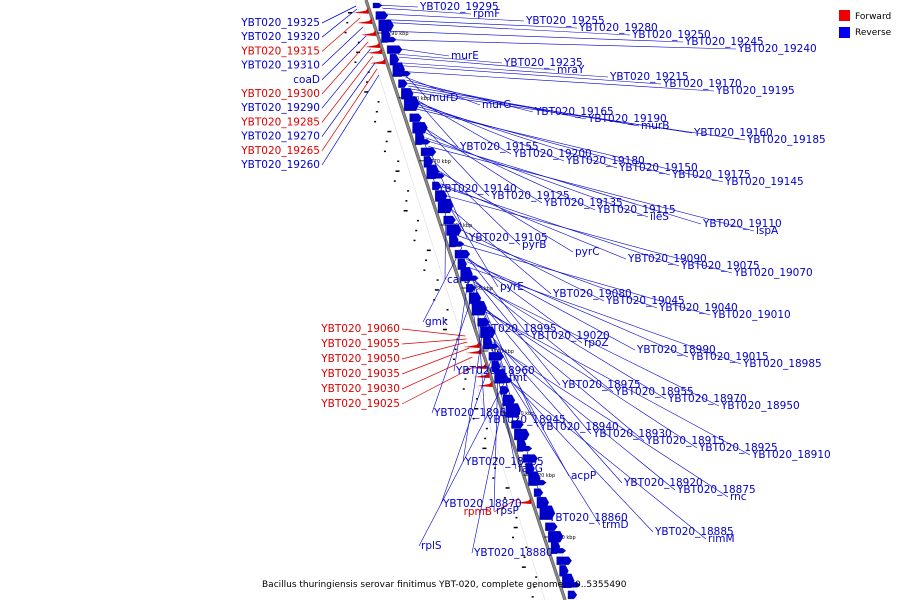 The image size is (900, 600). What do you see at coordinates (649, 77) in the screenshot?
I see `gene-label: YBT020_19215` at bounding box center [649, 77].